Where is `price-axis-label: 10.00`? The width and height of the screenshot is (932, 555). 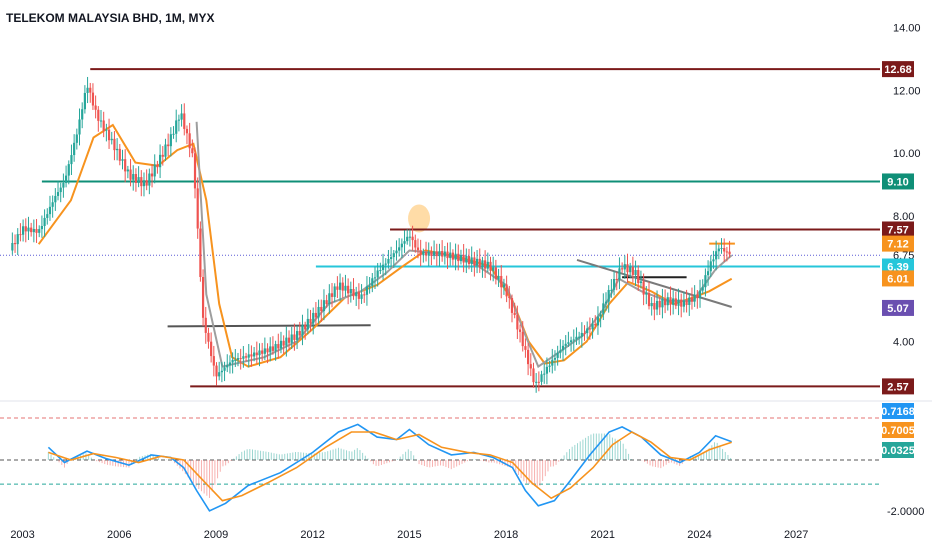 price-axis-label: 10.00 is located at coordinates (907, 154).